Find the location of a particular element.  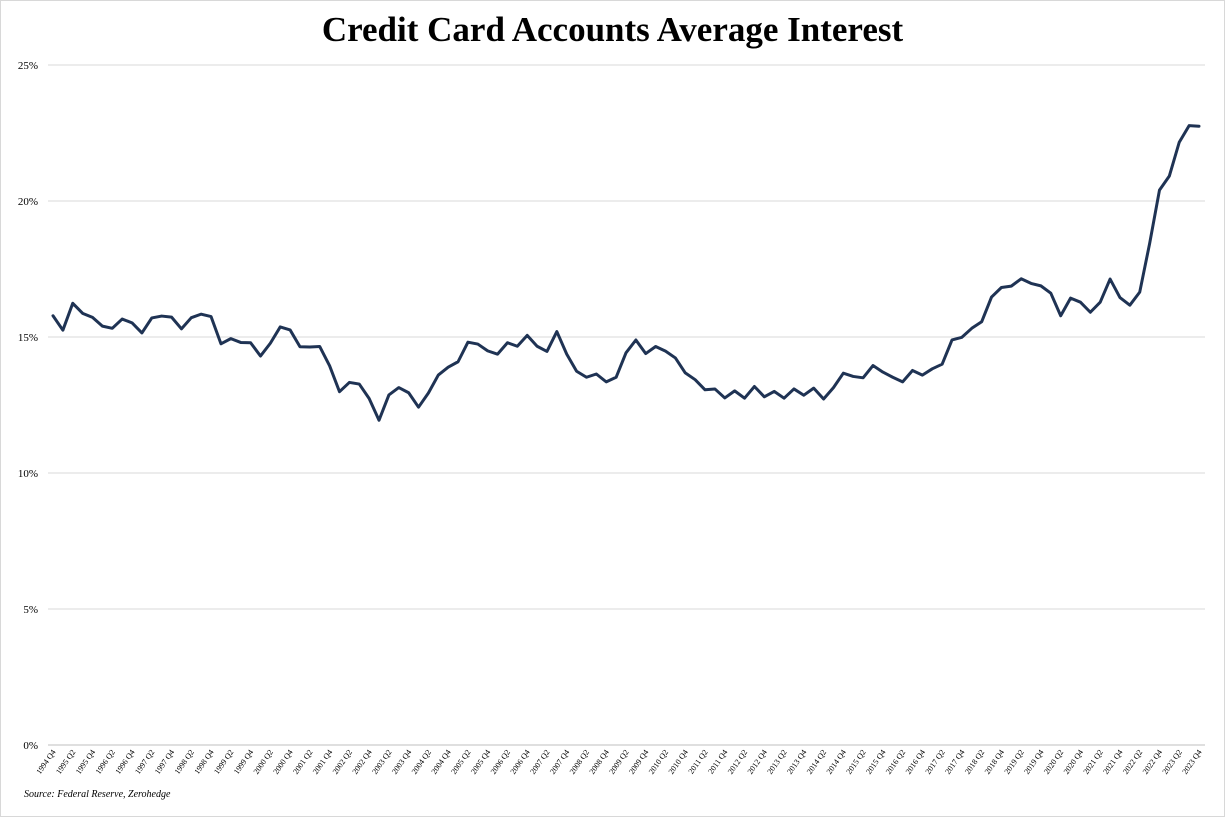

y-axis-labels: 0% 5% 10% 15% 20% 25% is located at coordinates (28, 406).